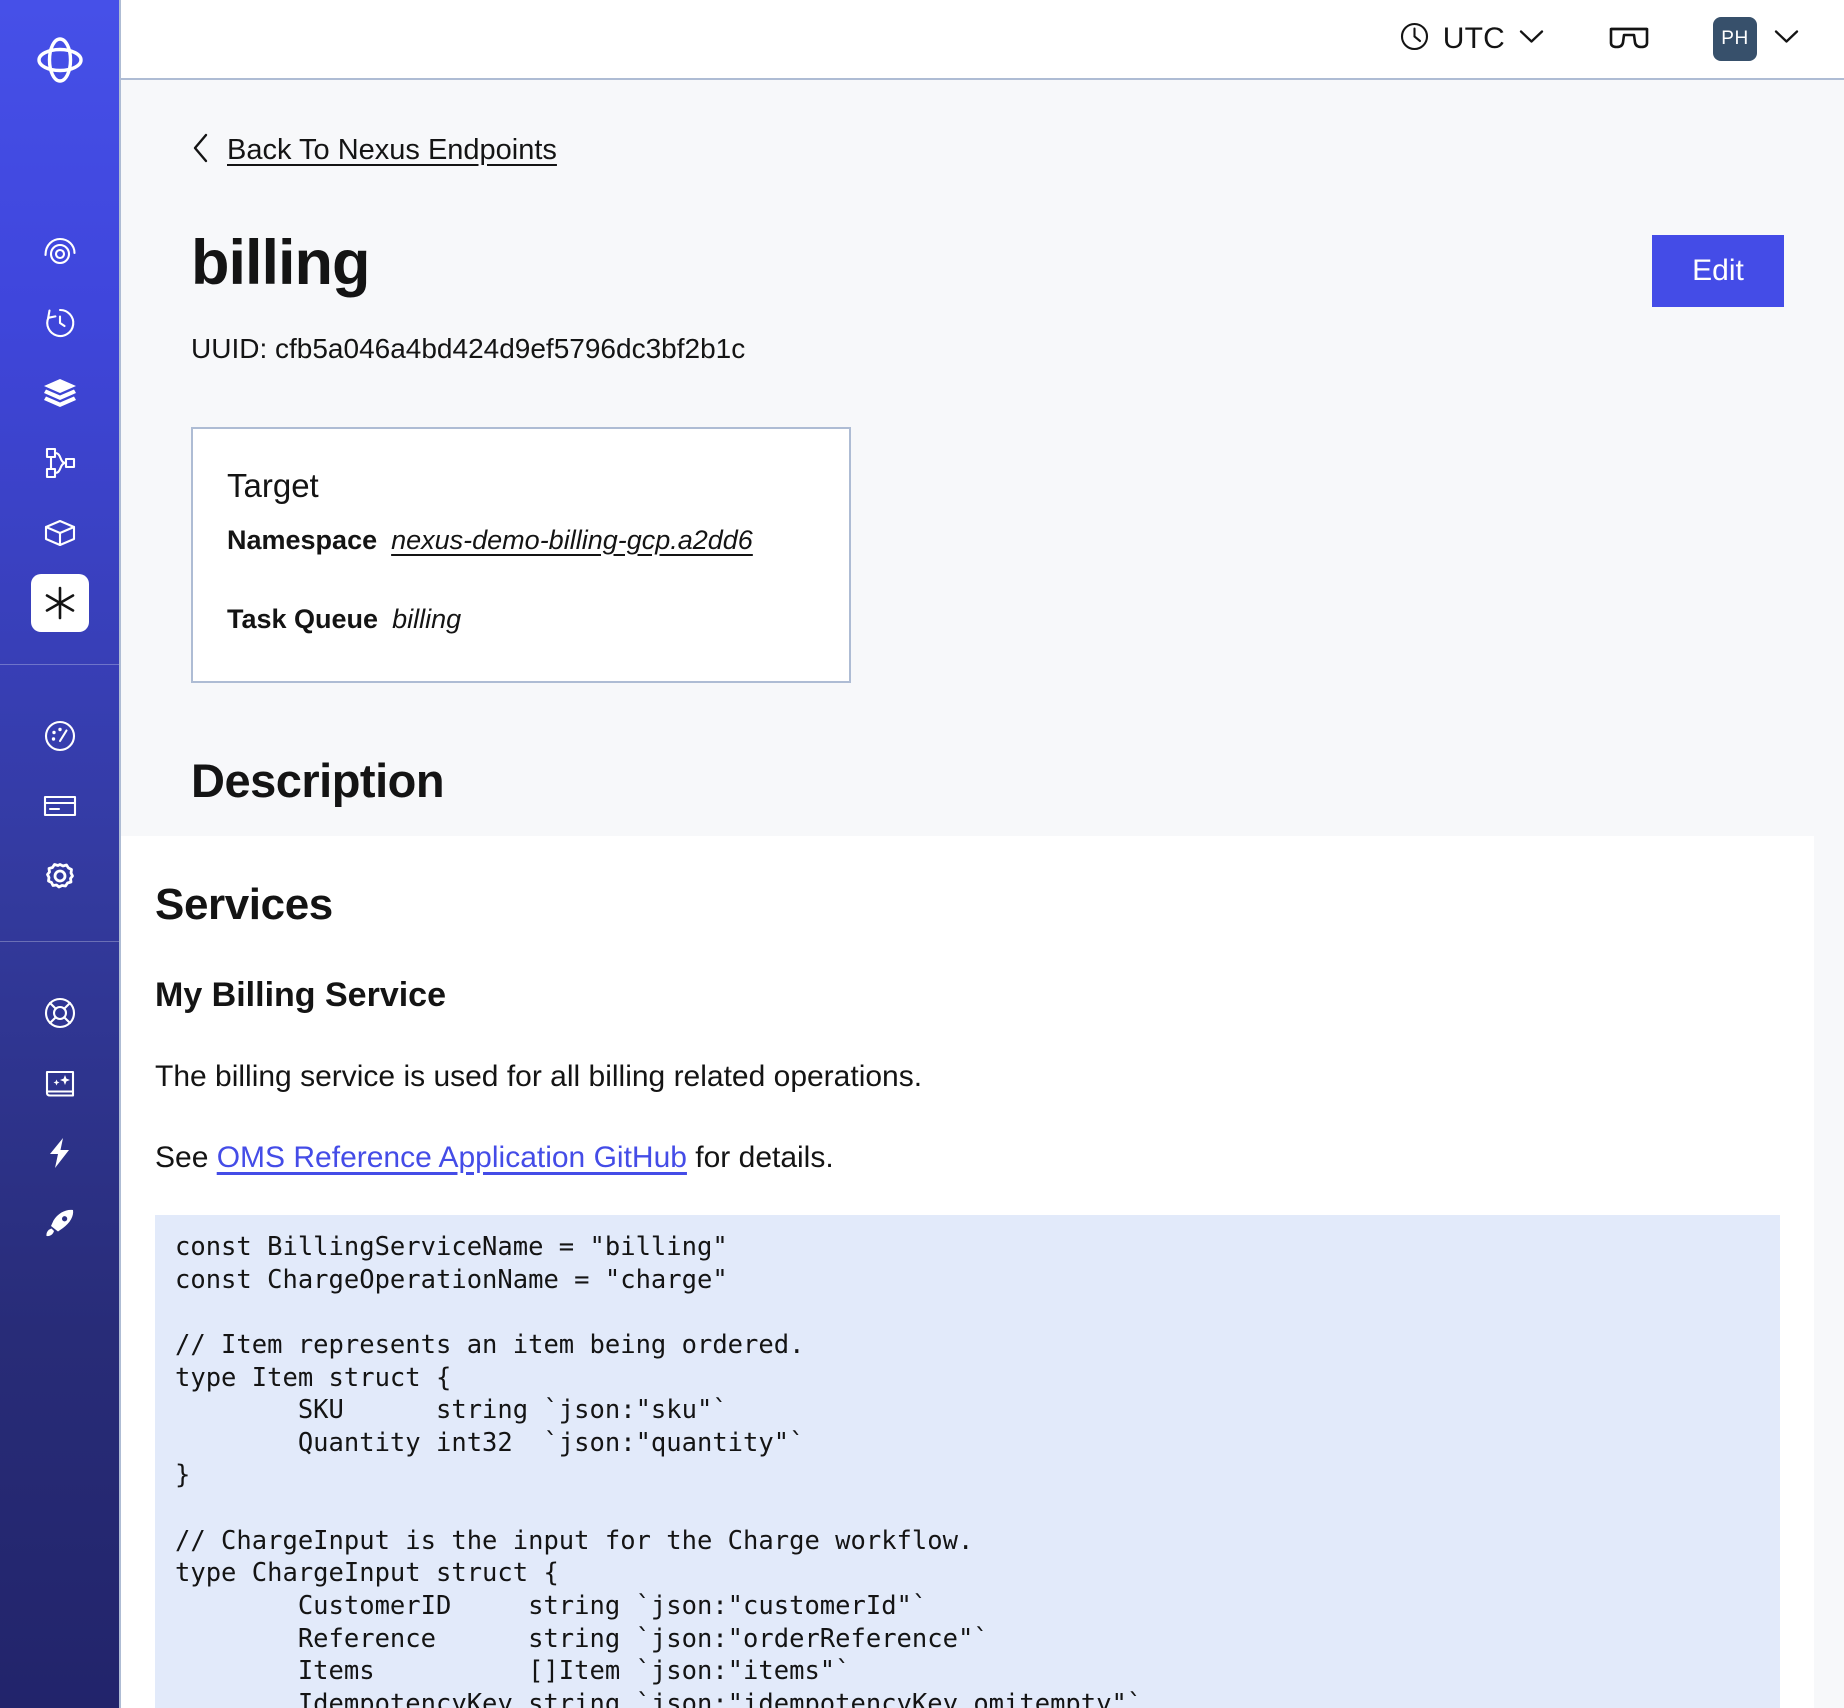  I want to click on sidebar-item-workflows, so click(60, 393).